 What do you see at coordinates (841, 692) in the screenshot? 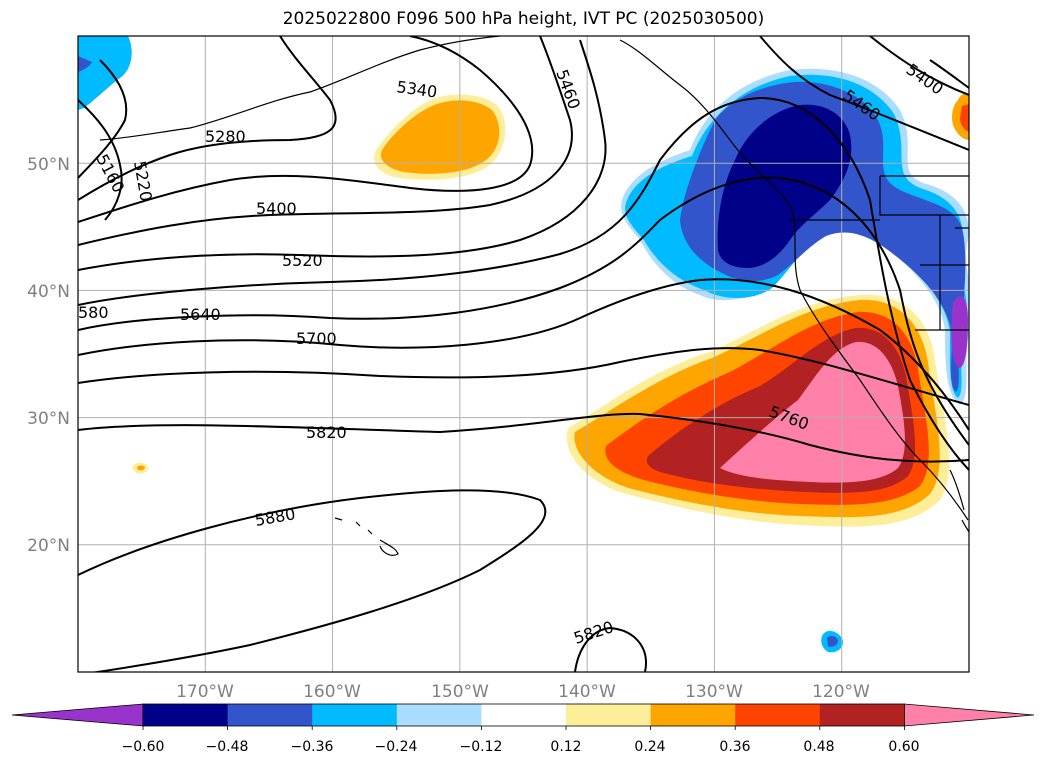
I see `lon-label-120w: 120°W` at bounding box center [841, 692].